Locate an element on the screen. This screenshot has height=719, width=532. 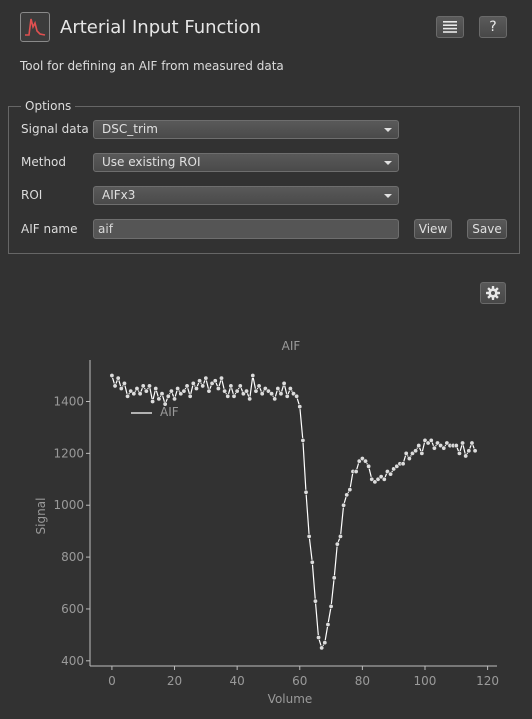
save-button: Save is located at coordinates (487, 229).